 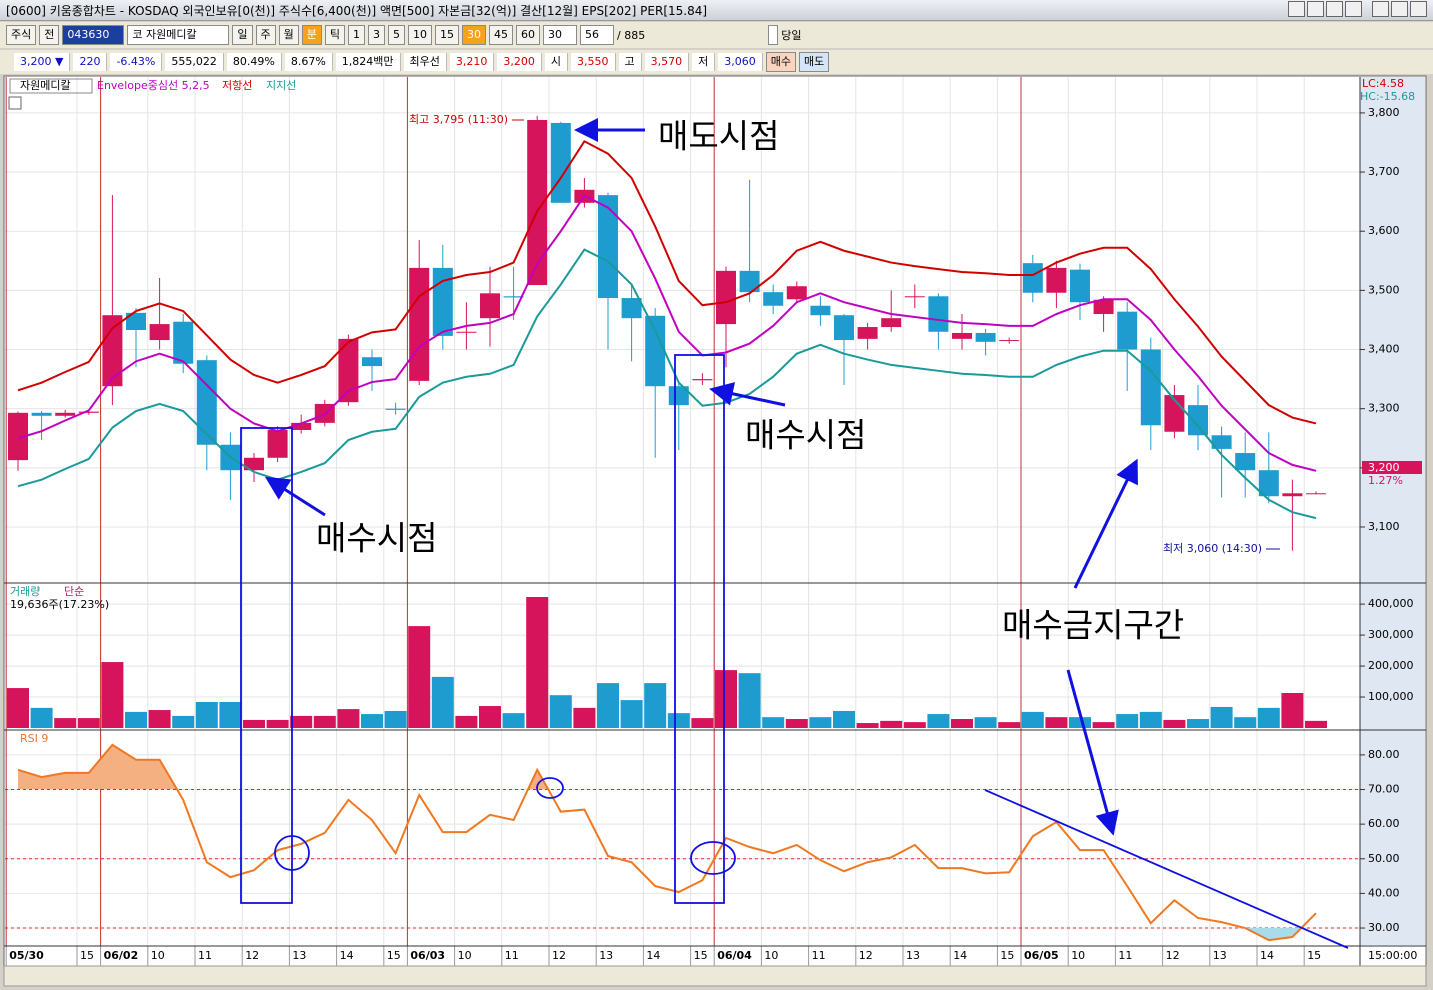 I want to click on quote-ask: 3,210, so click(x=472, y=62).